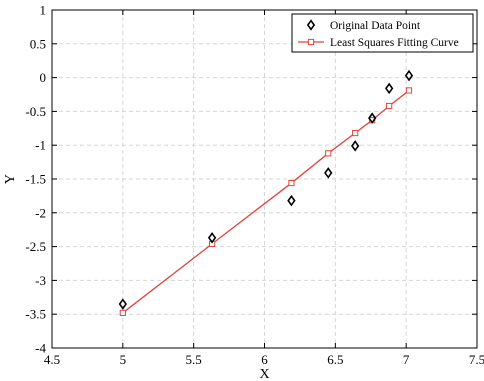 Image resolution: width=484 pixels, height=381 pixels. What do you see at coordinates (264, 359) in the screenshot?
I see `x-tick-label: 6` at bounding box center [264, 359].